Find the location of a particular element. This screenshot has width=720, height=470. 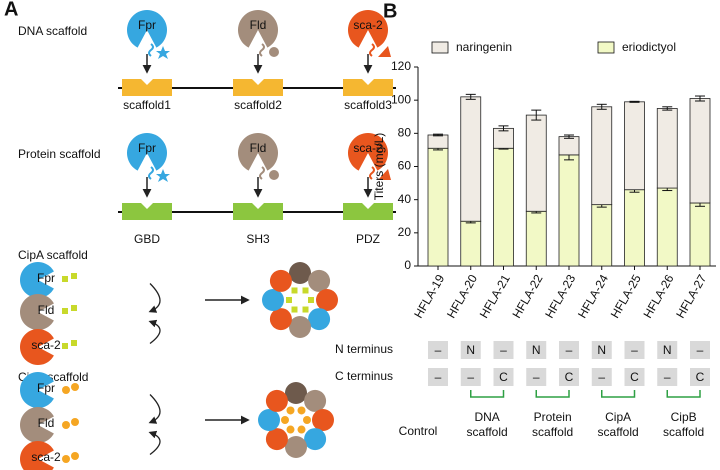

enzyme-label: sca-2 is located at coordinates (46, 345).